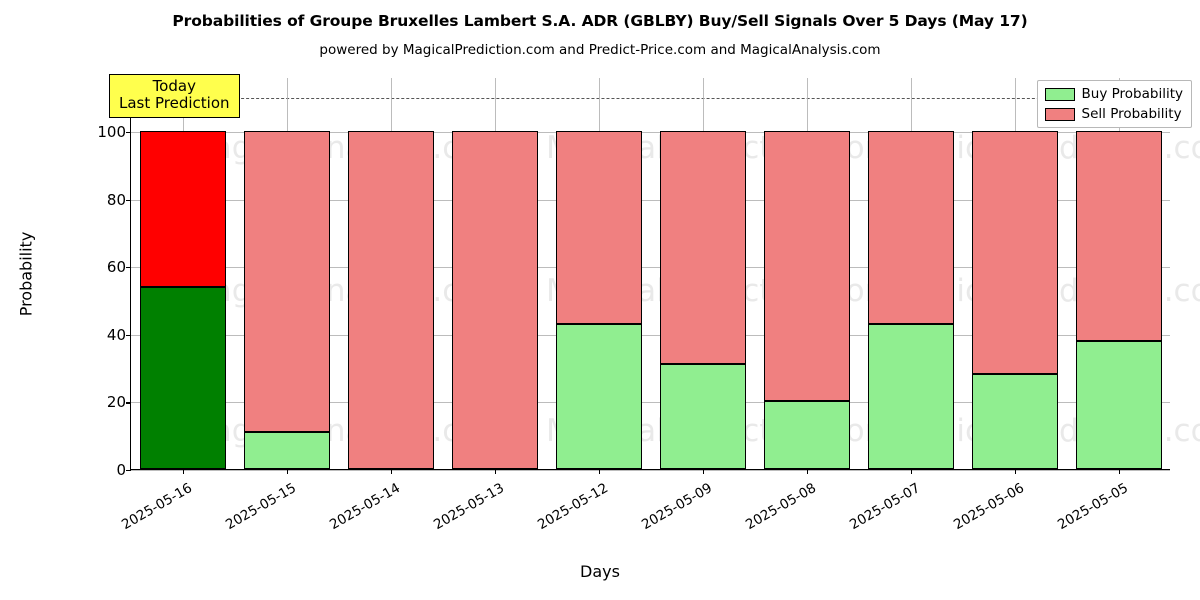 This screenshot has width=1200, height=600. I want to click on y-tick-label: 100, so click(111, 132).